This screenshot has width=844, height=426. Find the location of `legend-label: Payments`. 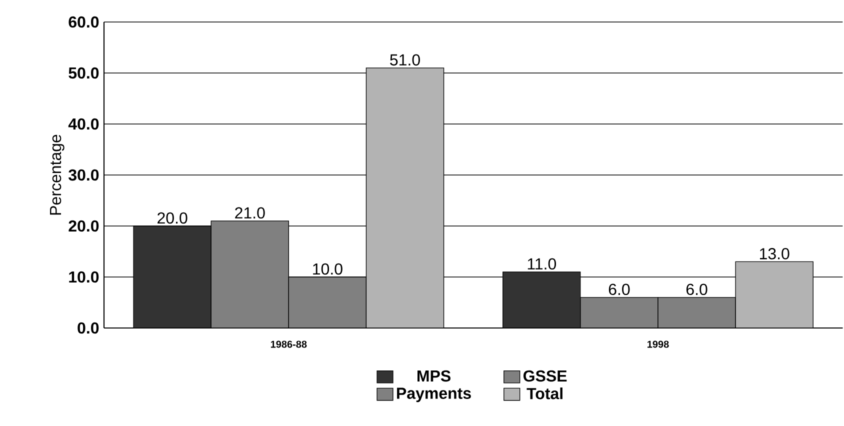

legend-label: Payments is located at coordinates (434, 395).